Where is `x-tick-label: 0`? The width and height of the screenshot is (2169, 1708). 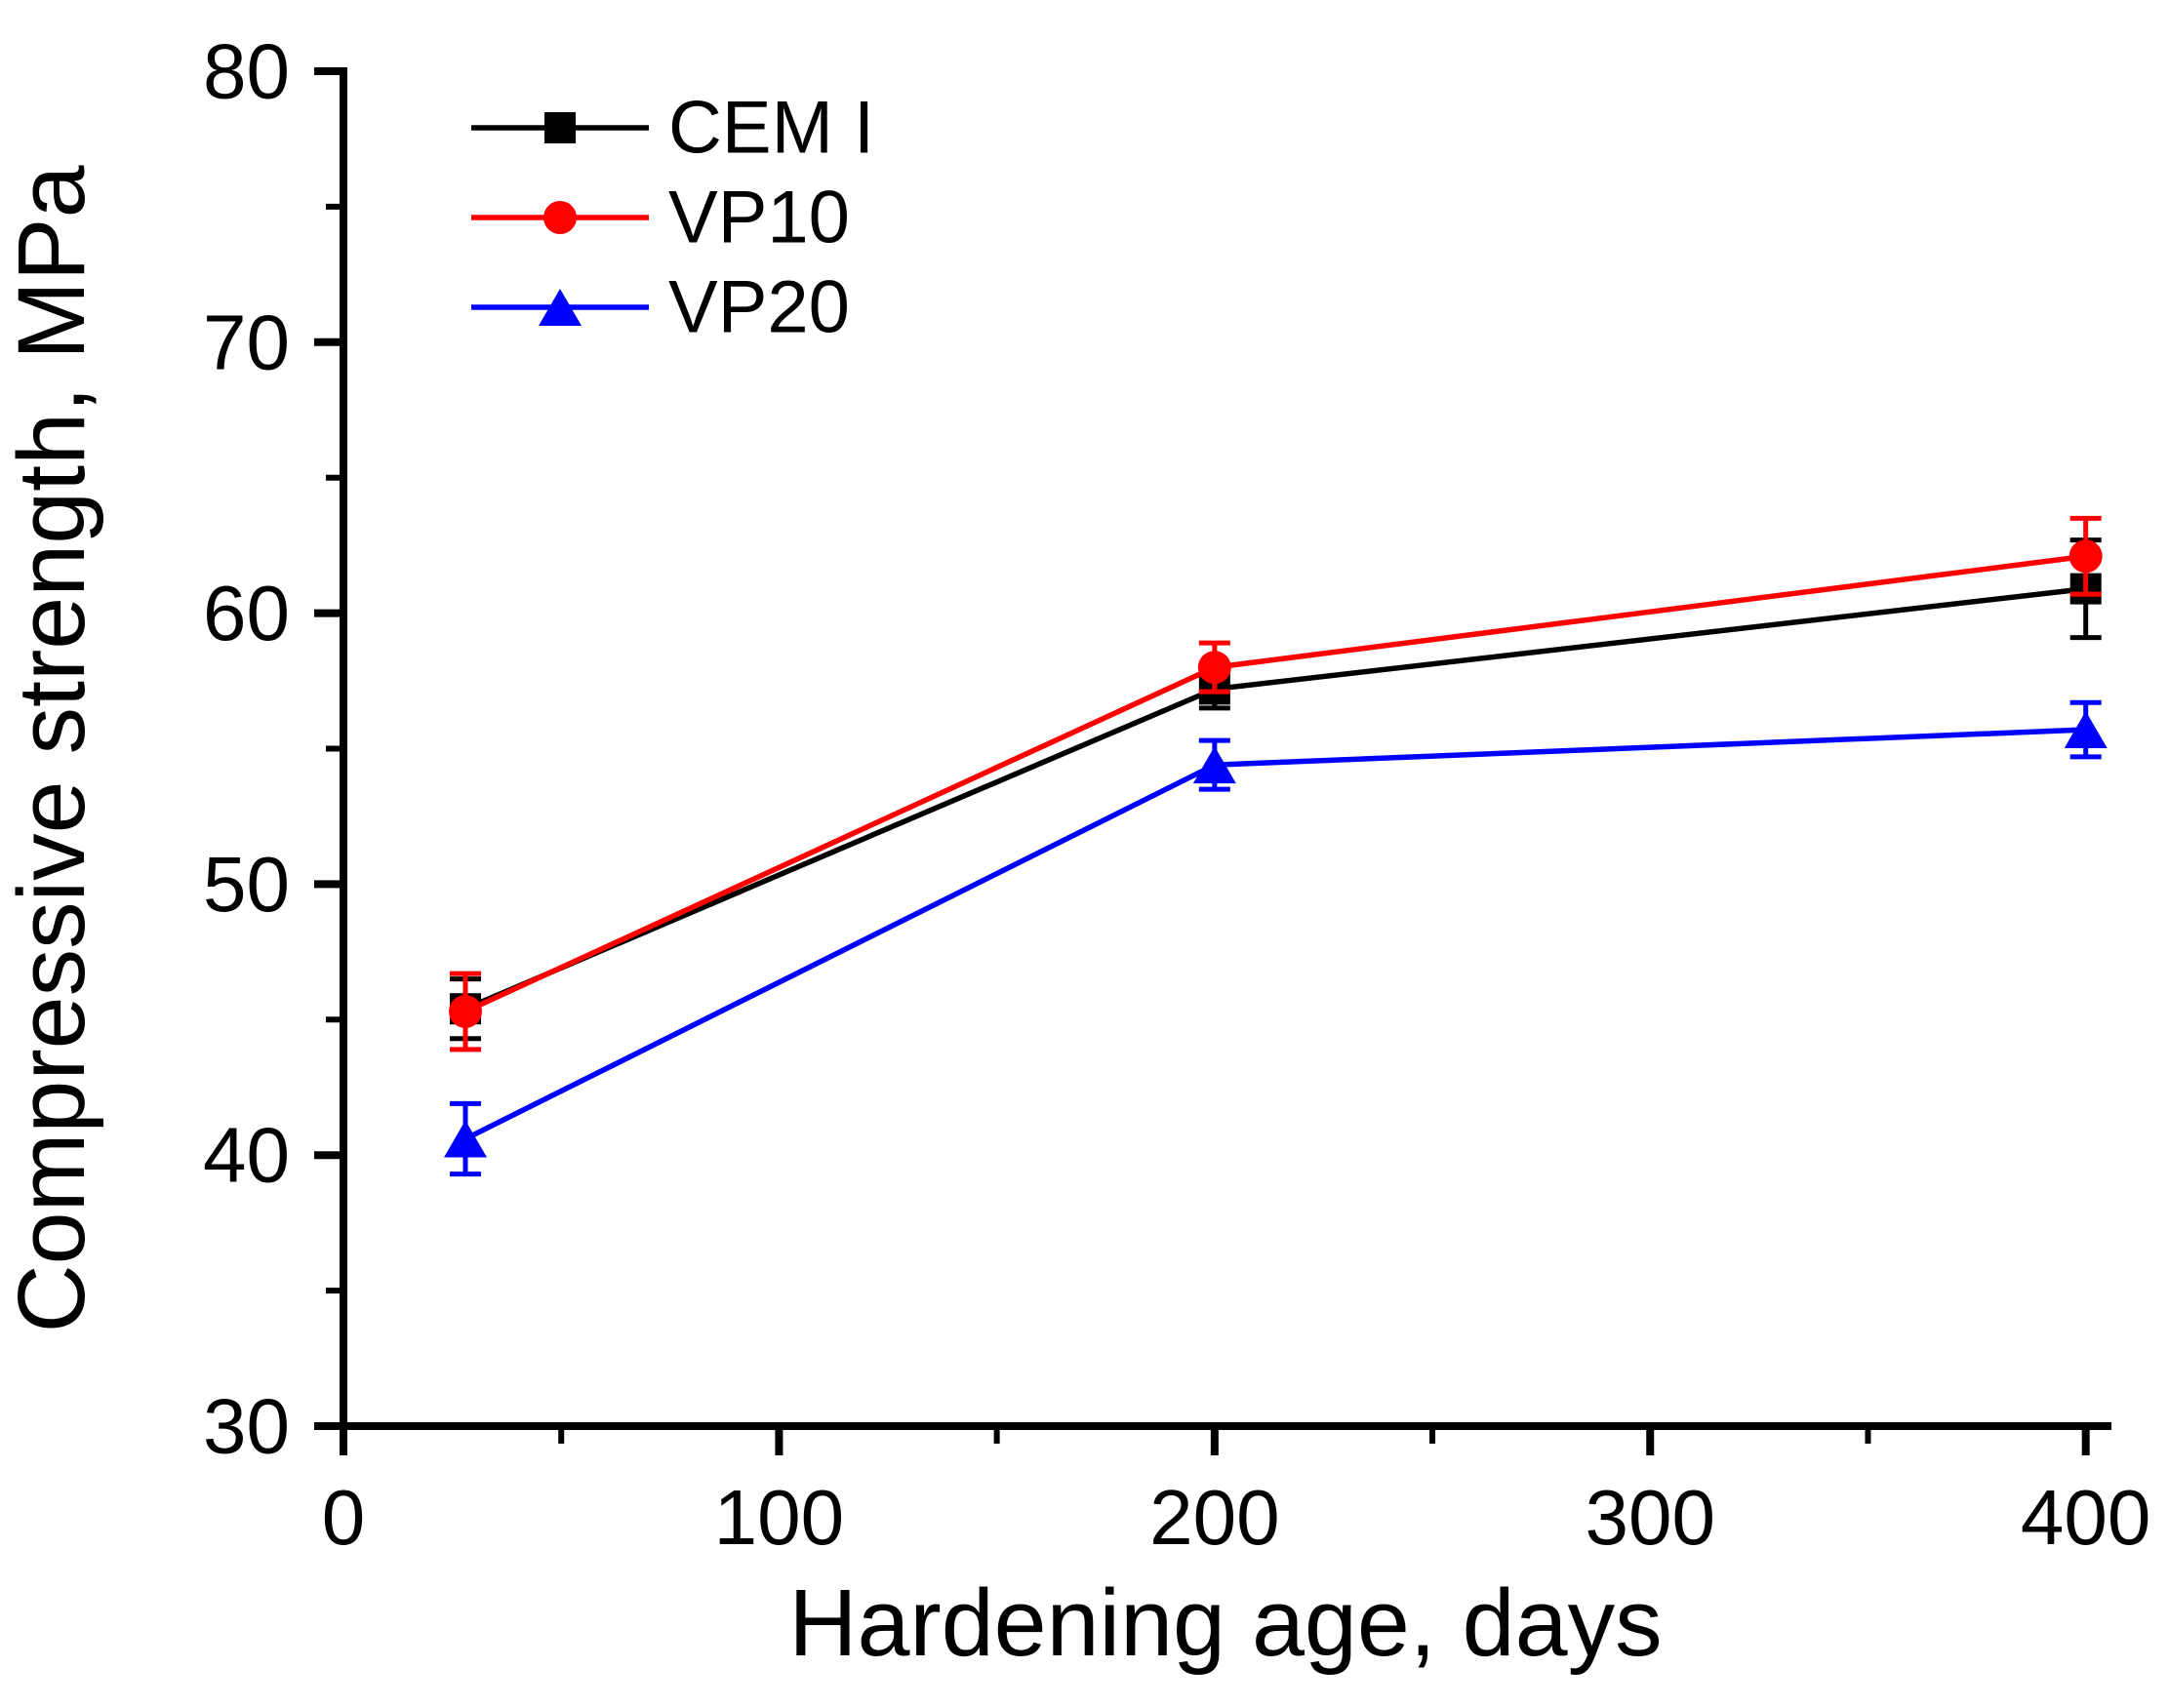 x-tick-label: 0 is located at coordinates (344, 1517).